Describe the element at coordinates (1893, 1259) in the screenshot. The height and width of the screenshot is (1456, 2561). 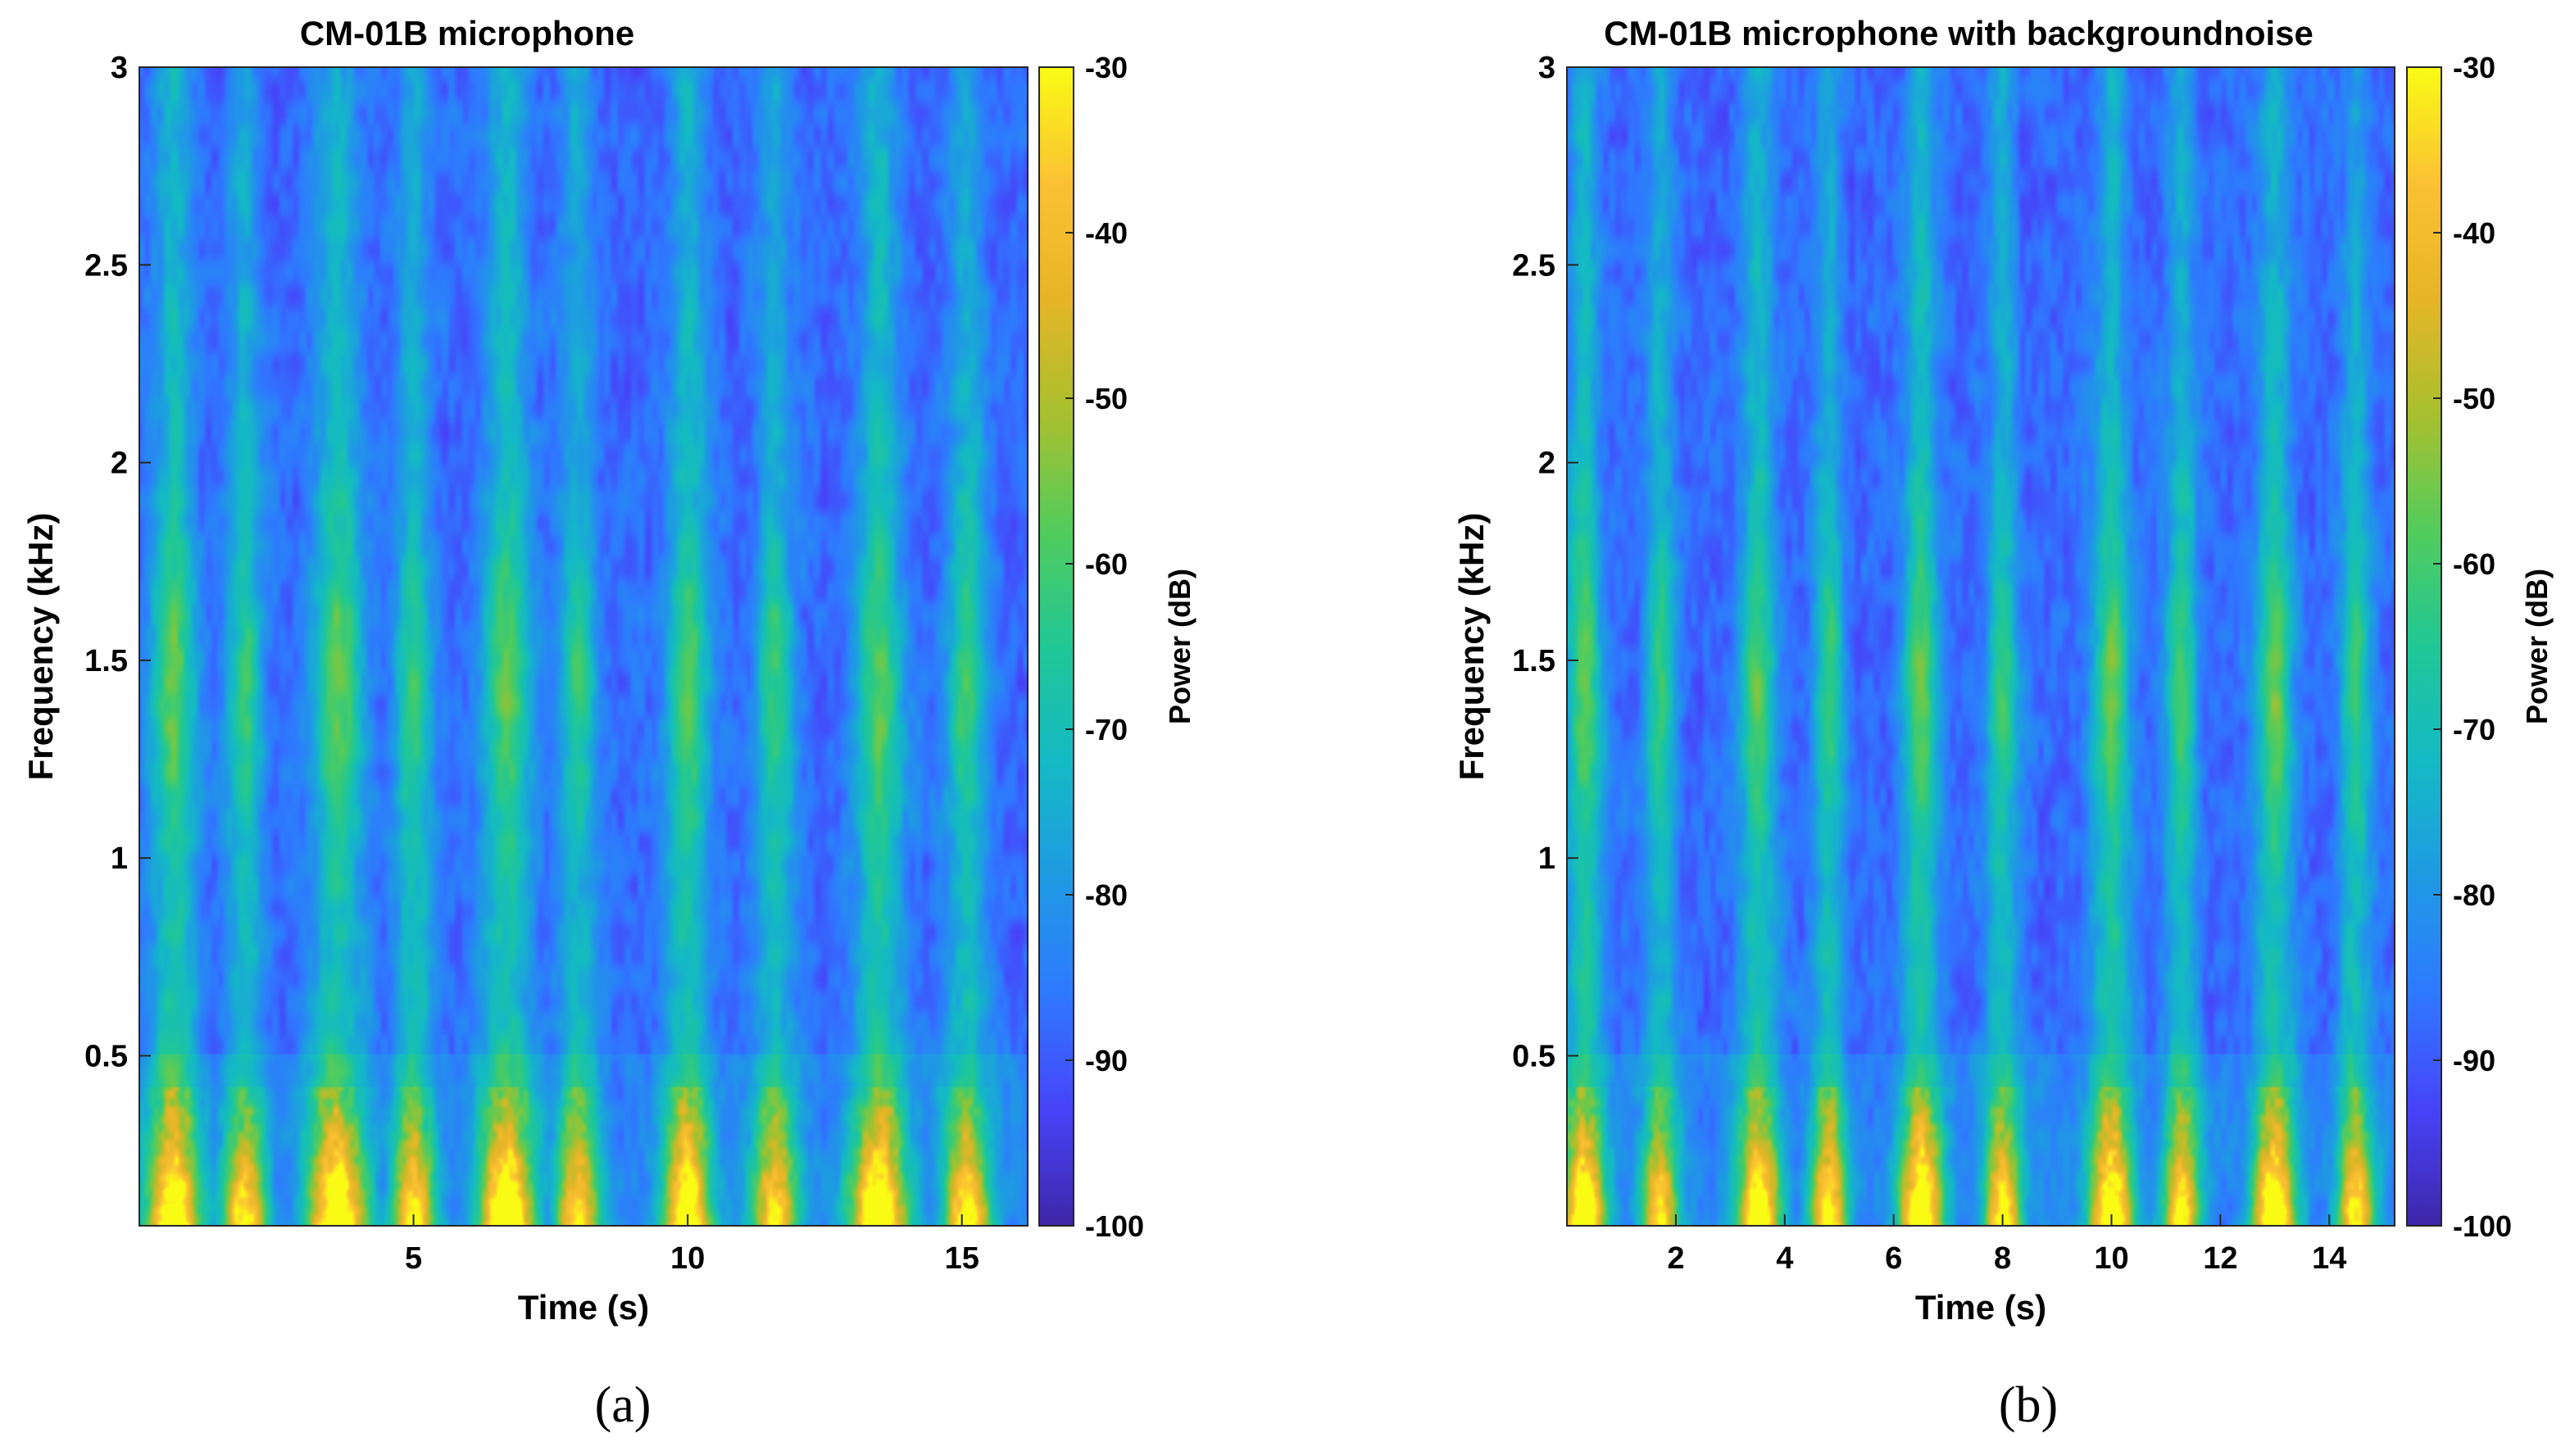
I see `x-tick-label: 6` at that location.